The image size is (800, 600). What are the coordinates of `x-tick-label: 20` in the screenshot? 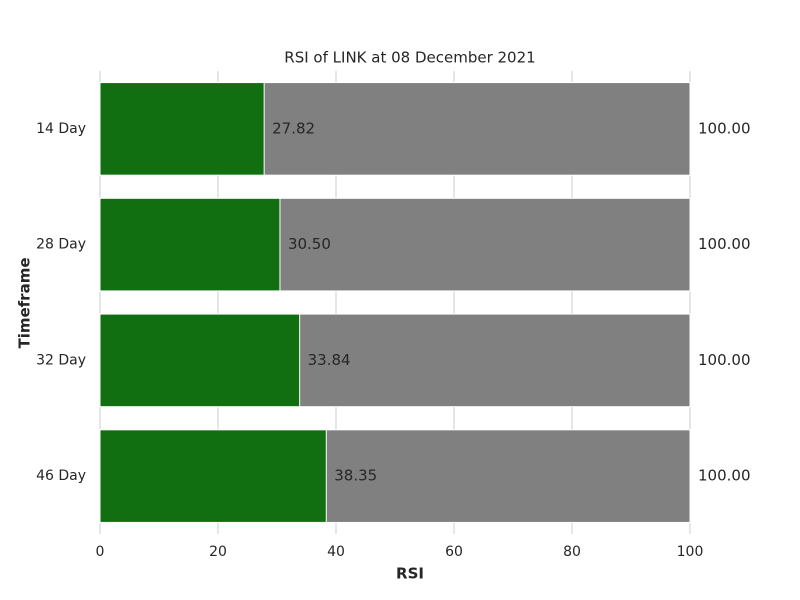 It's located at (218, 552).